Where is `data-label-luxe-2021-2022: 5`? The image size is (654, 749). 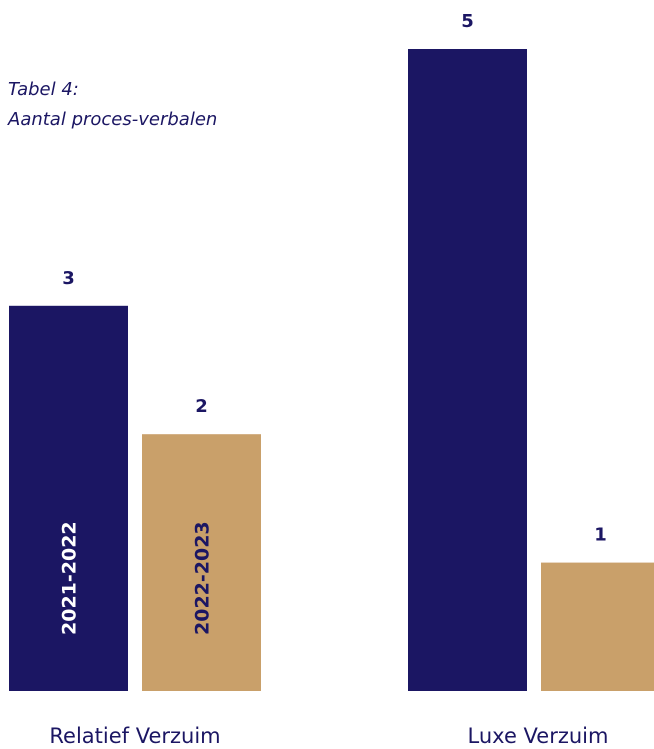 data-label-luxe-2021-2022: 5 is located at coordinates (467, 21).